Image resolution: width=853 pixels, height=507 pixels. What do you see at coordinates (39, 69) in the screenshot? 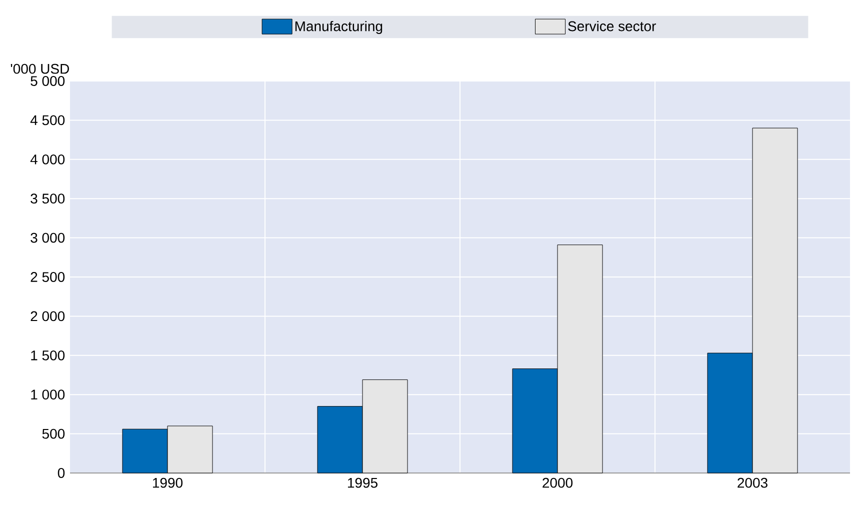
I see `y-axis-title: '000 USD` at bounding box center [39, 69].